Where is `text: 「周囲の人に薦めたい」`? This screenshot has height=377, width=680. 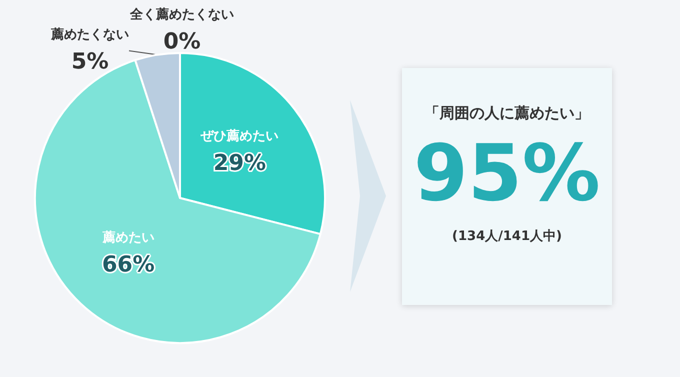
text: 「周囲の人に薦めたい」 is located at coordinates (507, 113).